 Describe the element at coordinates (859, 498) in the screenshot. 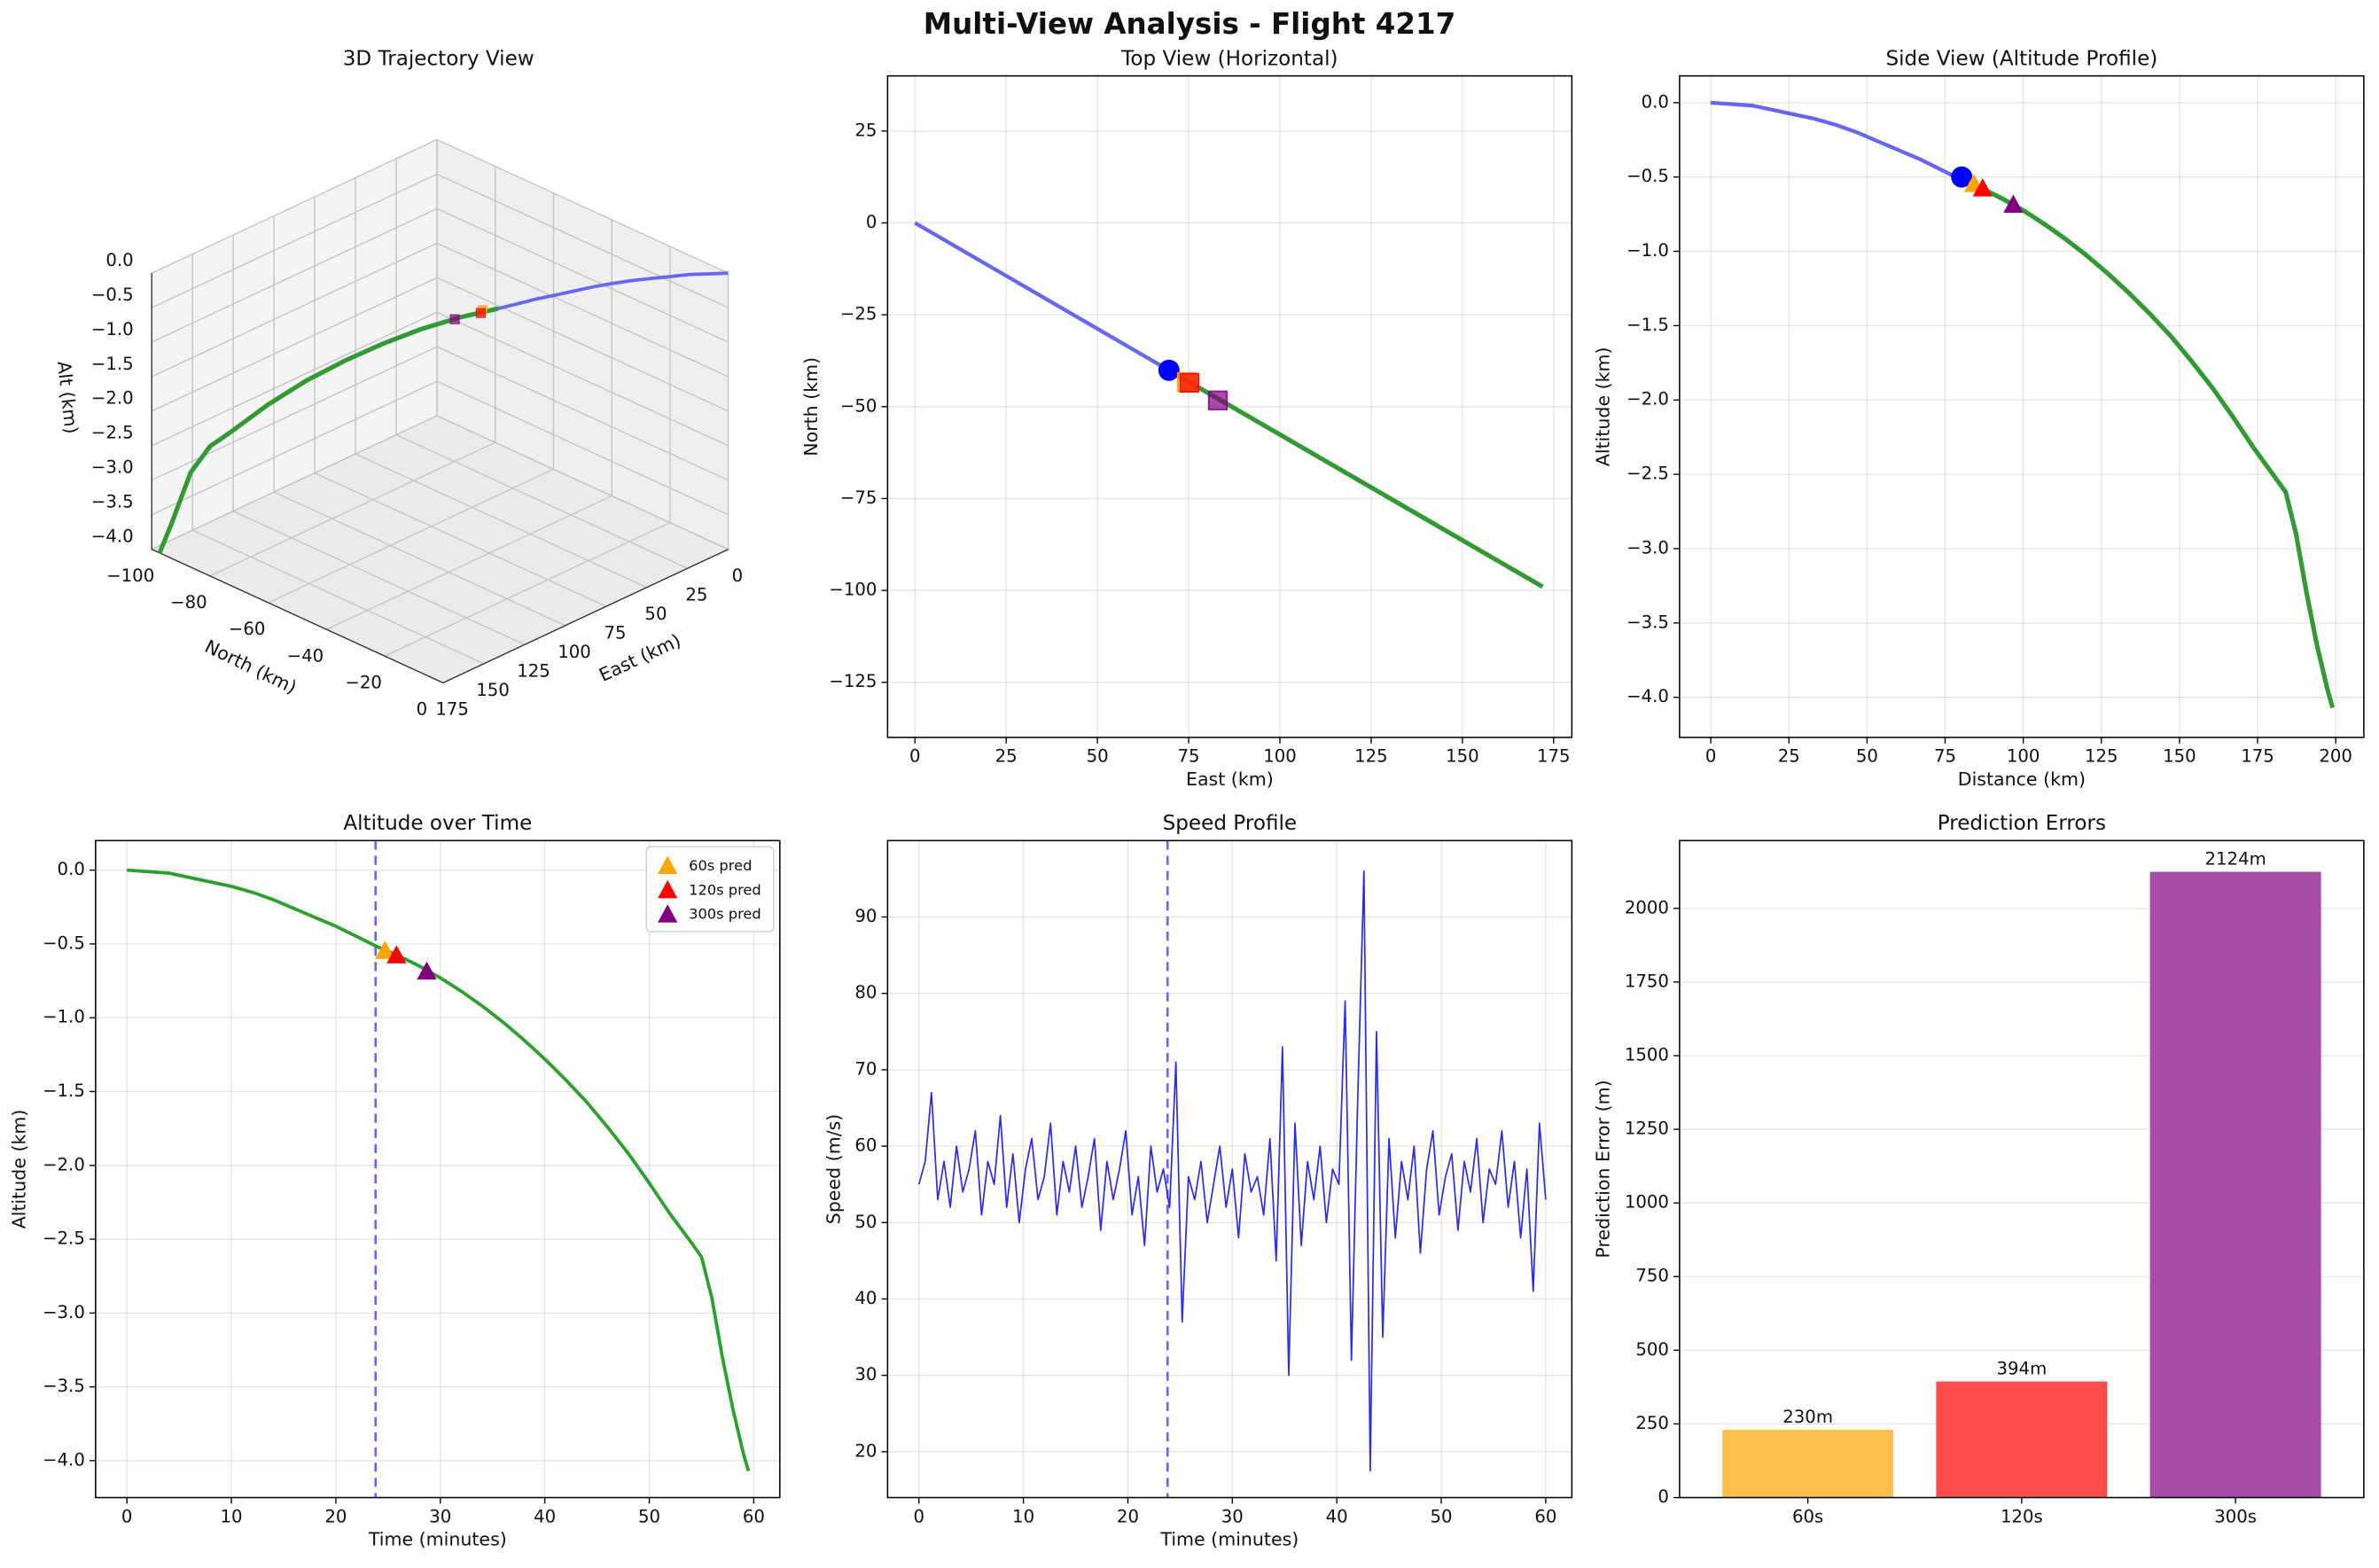

I see `y-tick-label: −75` at that location.